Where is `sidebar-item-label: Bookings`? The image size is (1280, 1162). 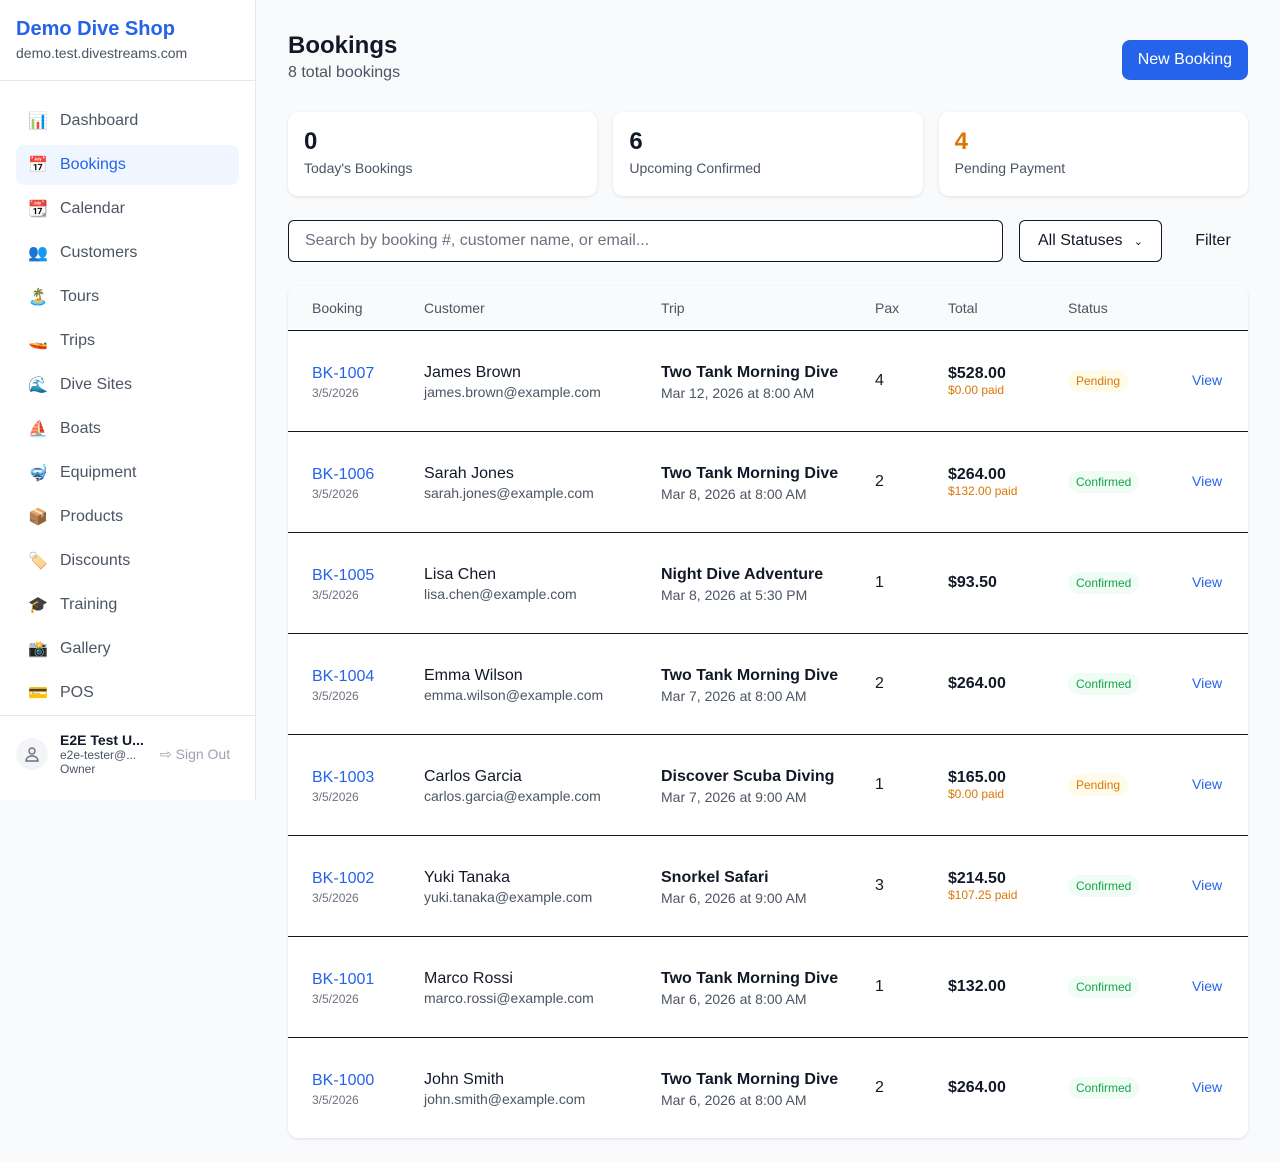
sidebar-item-label: Bookings is located at coordinates (93, 164).